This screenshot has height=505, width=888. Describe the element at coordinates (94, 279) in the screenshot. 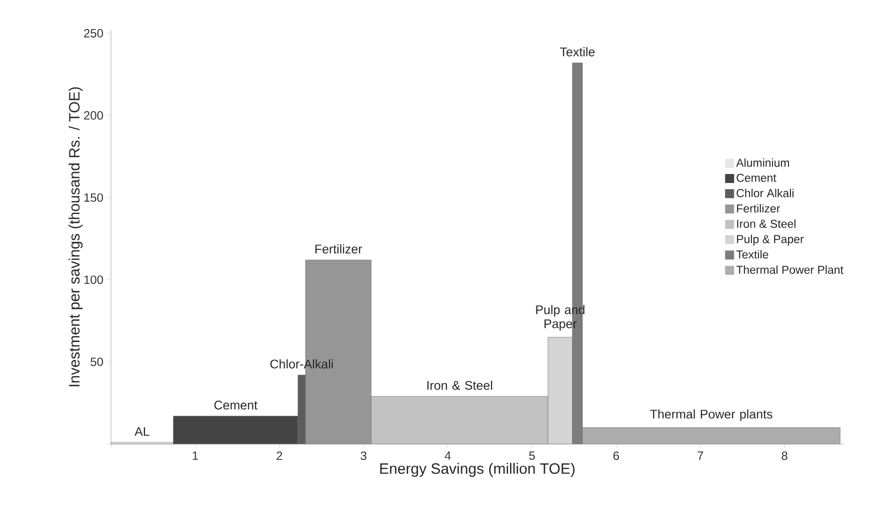

I see `y-tick-label: 100` at that location.